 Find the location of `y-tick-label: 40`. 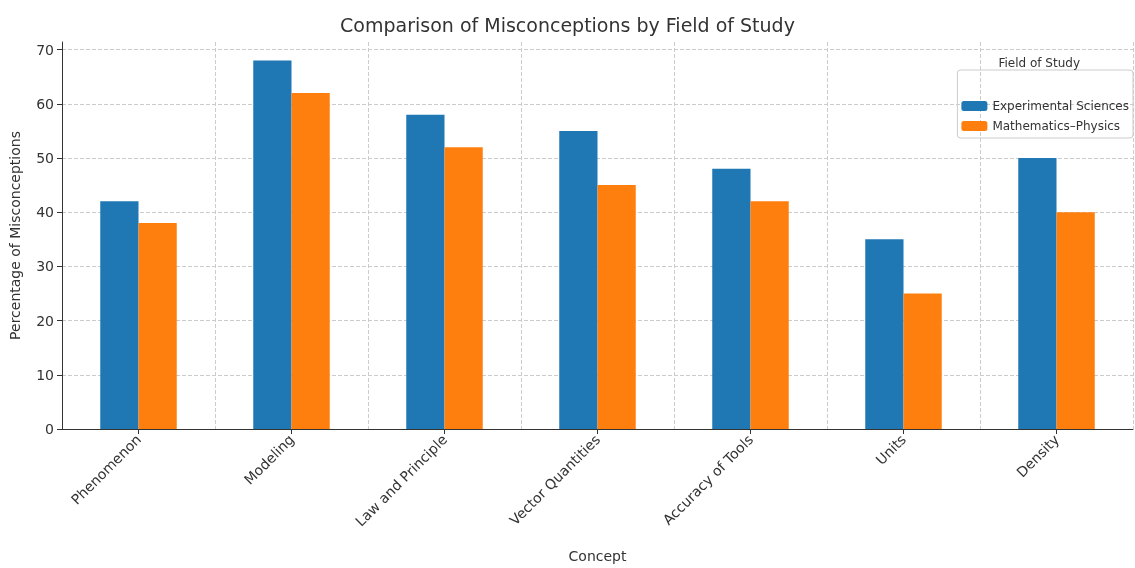

y-tick-label: 40 is located at coordinates (45, 212).